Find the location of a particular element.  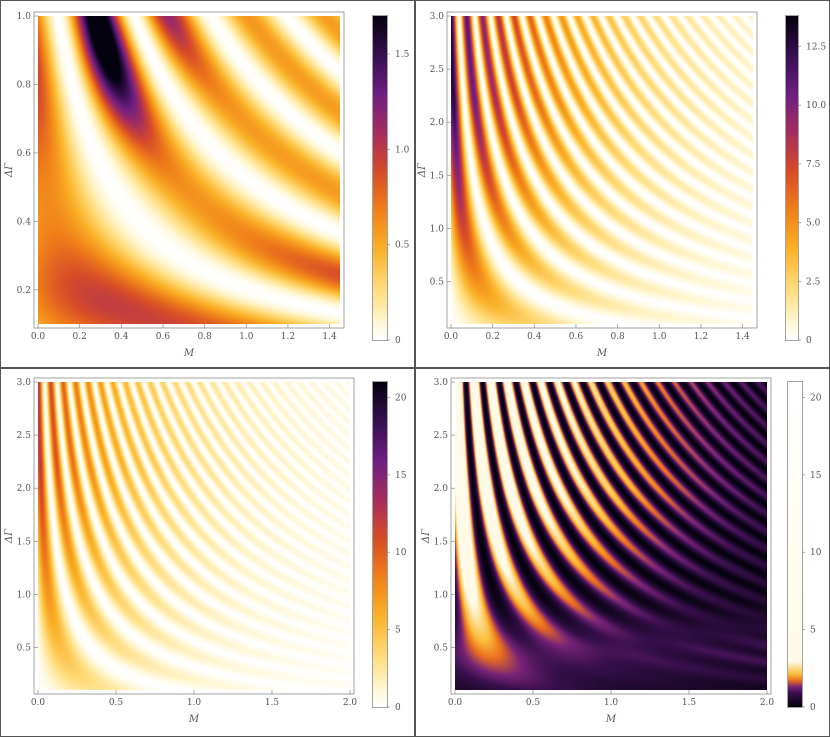

colorbar-tick-label: 1.5 is located at coordinates (402, 55).